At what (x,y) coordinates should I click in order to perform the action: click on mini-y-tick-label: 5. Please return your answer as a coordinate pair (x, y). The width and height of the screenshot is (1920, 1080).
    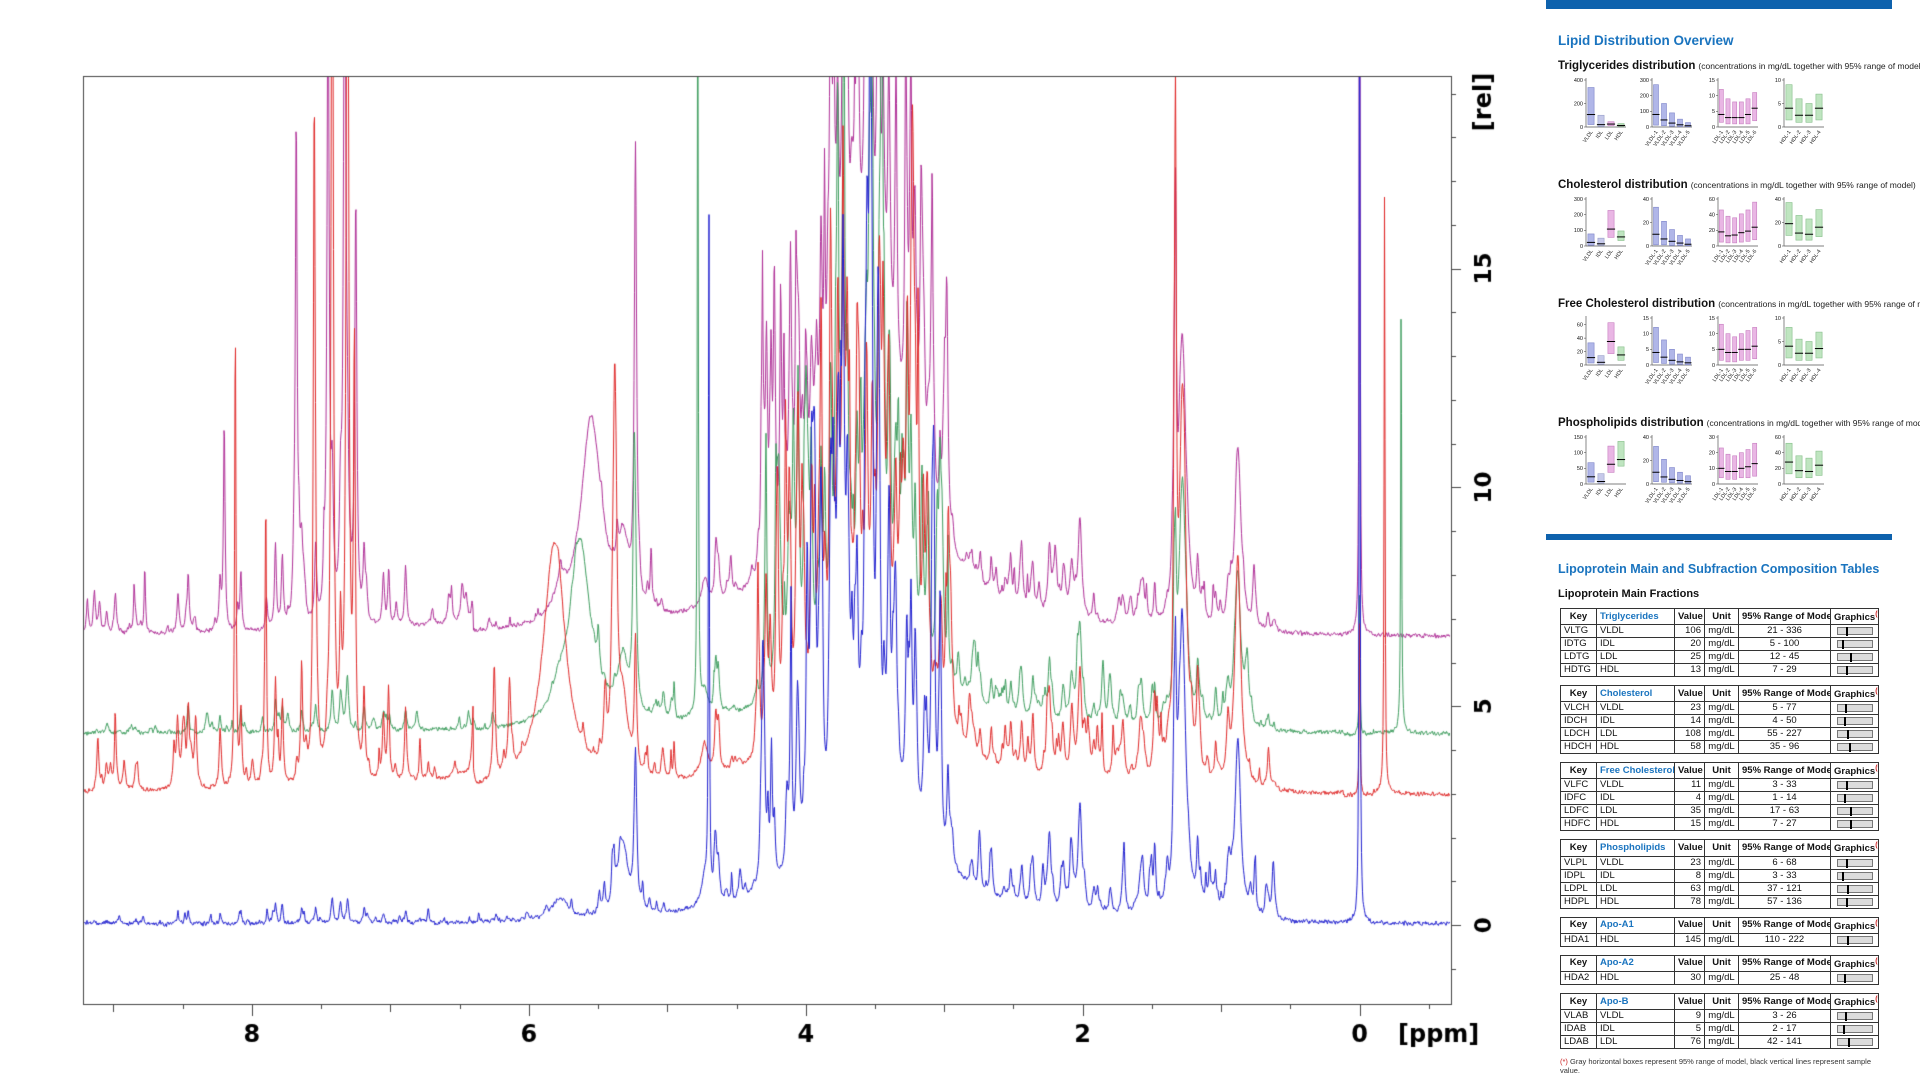
    Looking at the image, I should click on (1779, 342).